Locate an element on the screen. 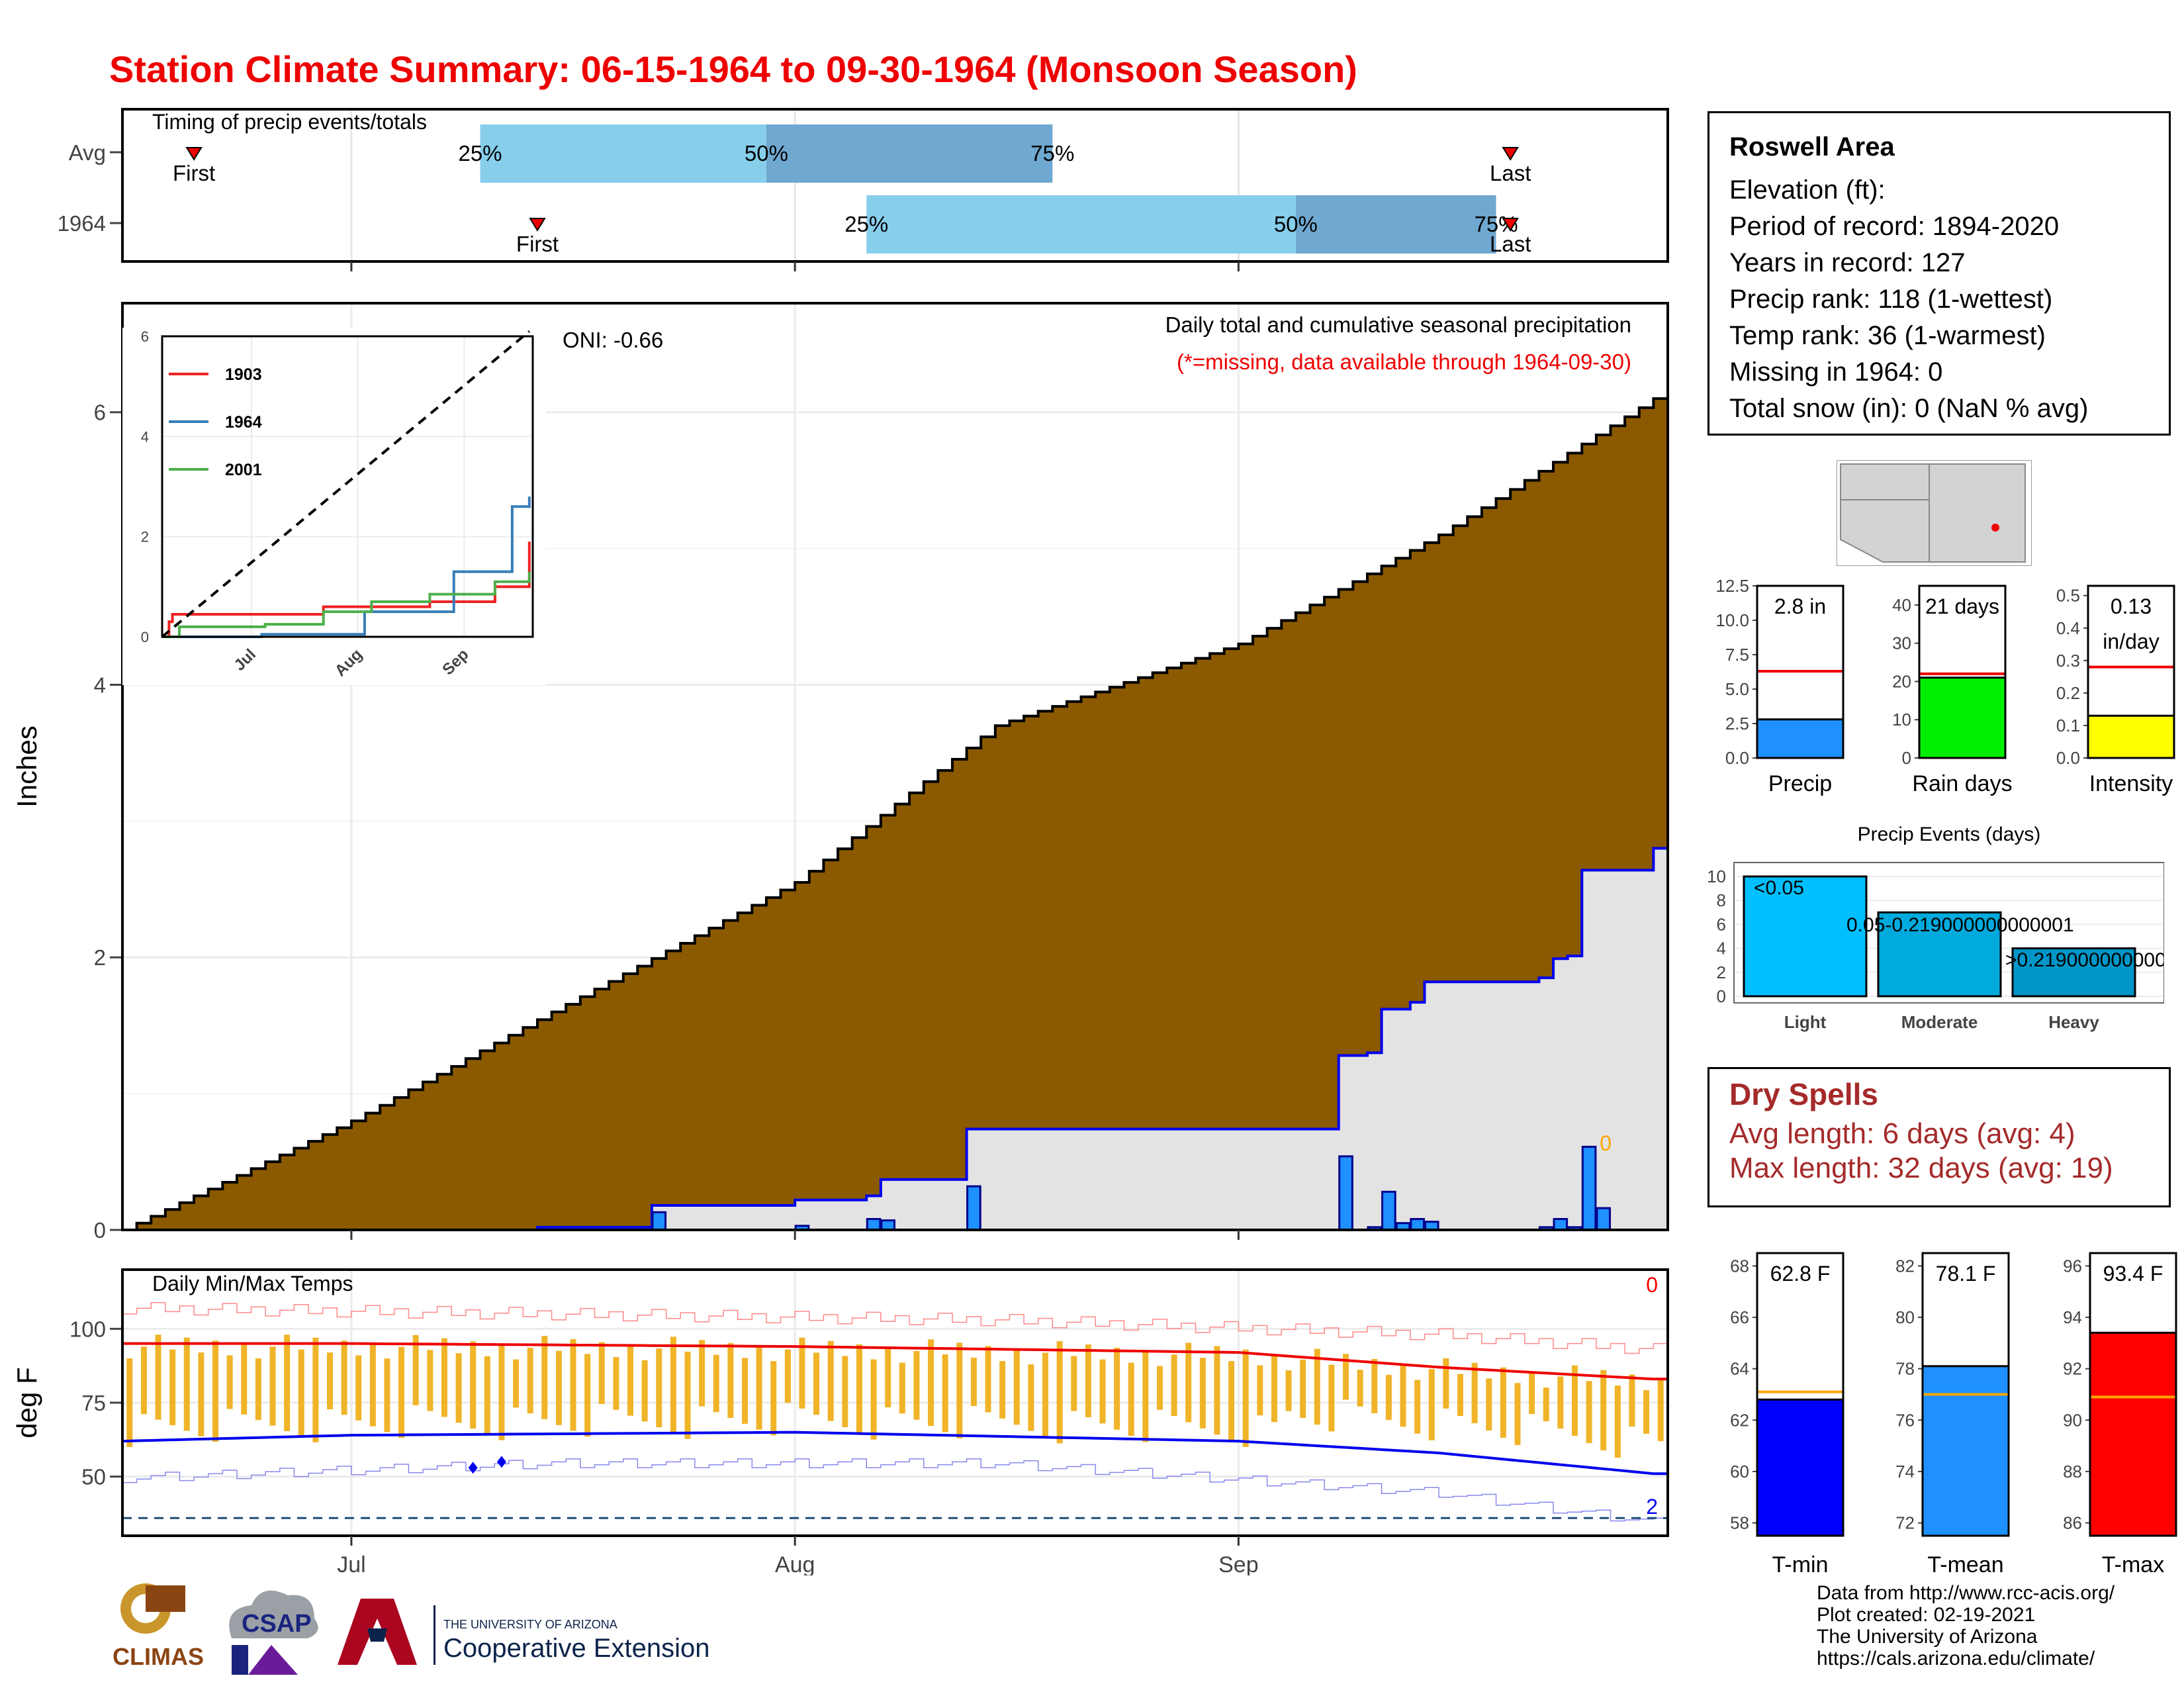 The width and height of the screenshot is (2184, 1688). events-clip is located at coordinates (2170, 932).